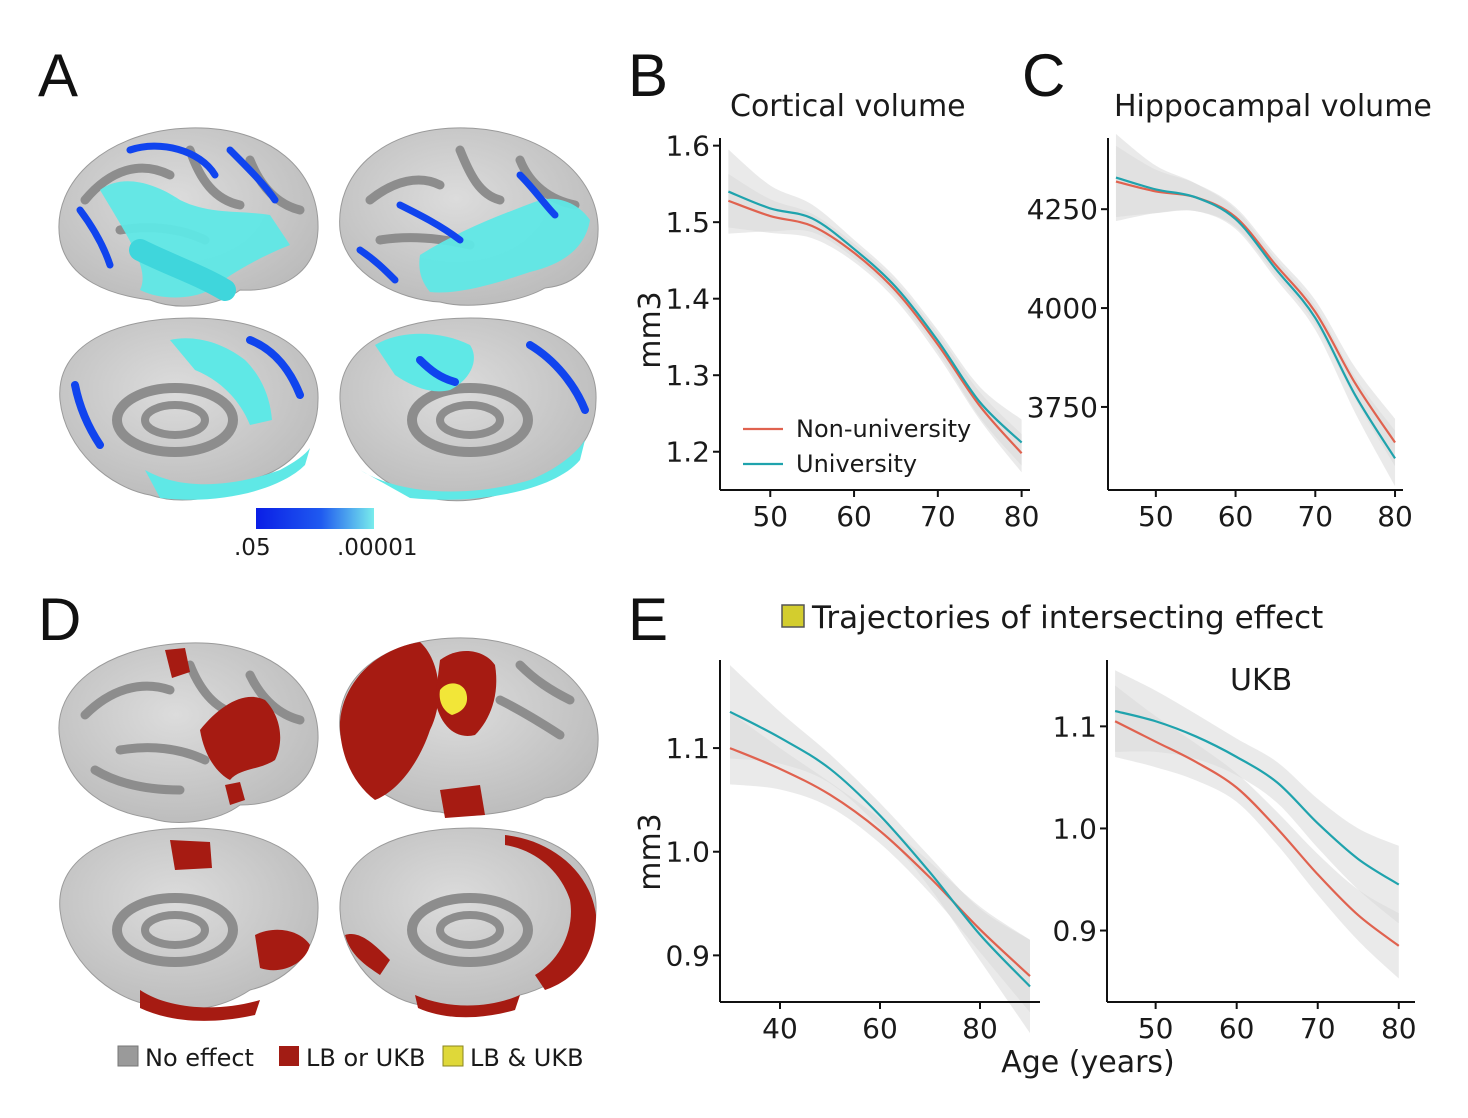 The image size is (1468, 1118). What do you see at coordinates (252, 548) in the screenshot?
I see `colorbar-min-label: .05` at bounding box center [252, 548].